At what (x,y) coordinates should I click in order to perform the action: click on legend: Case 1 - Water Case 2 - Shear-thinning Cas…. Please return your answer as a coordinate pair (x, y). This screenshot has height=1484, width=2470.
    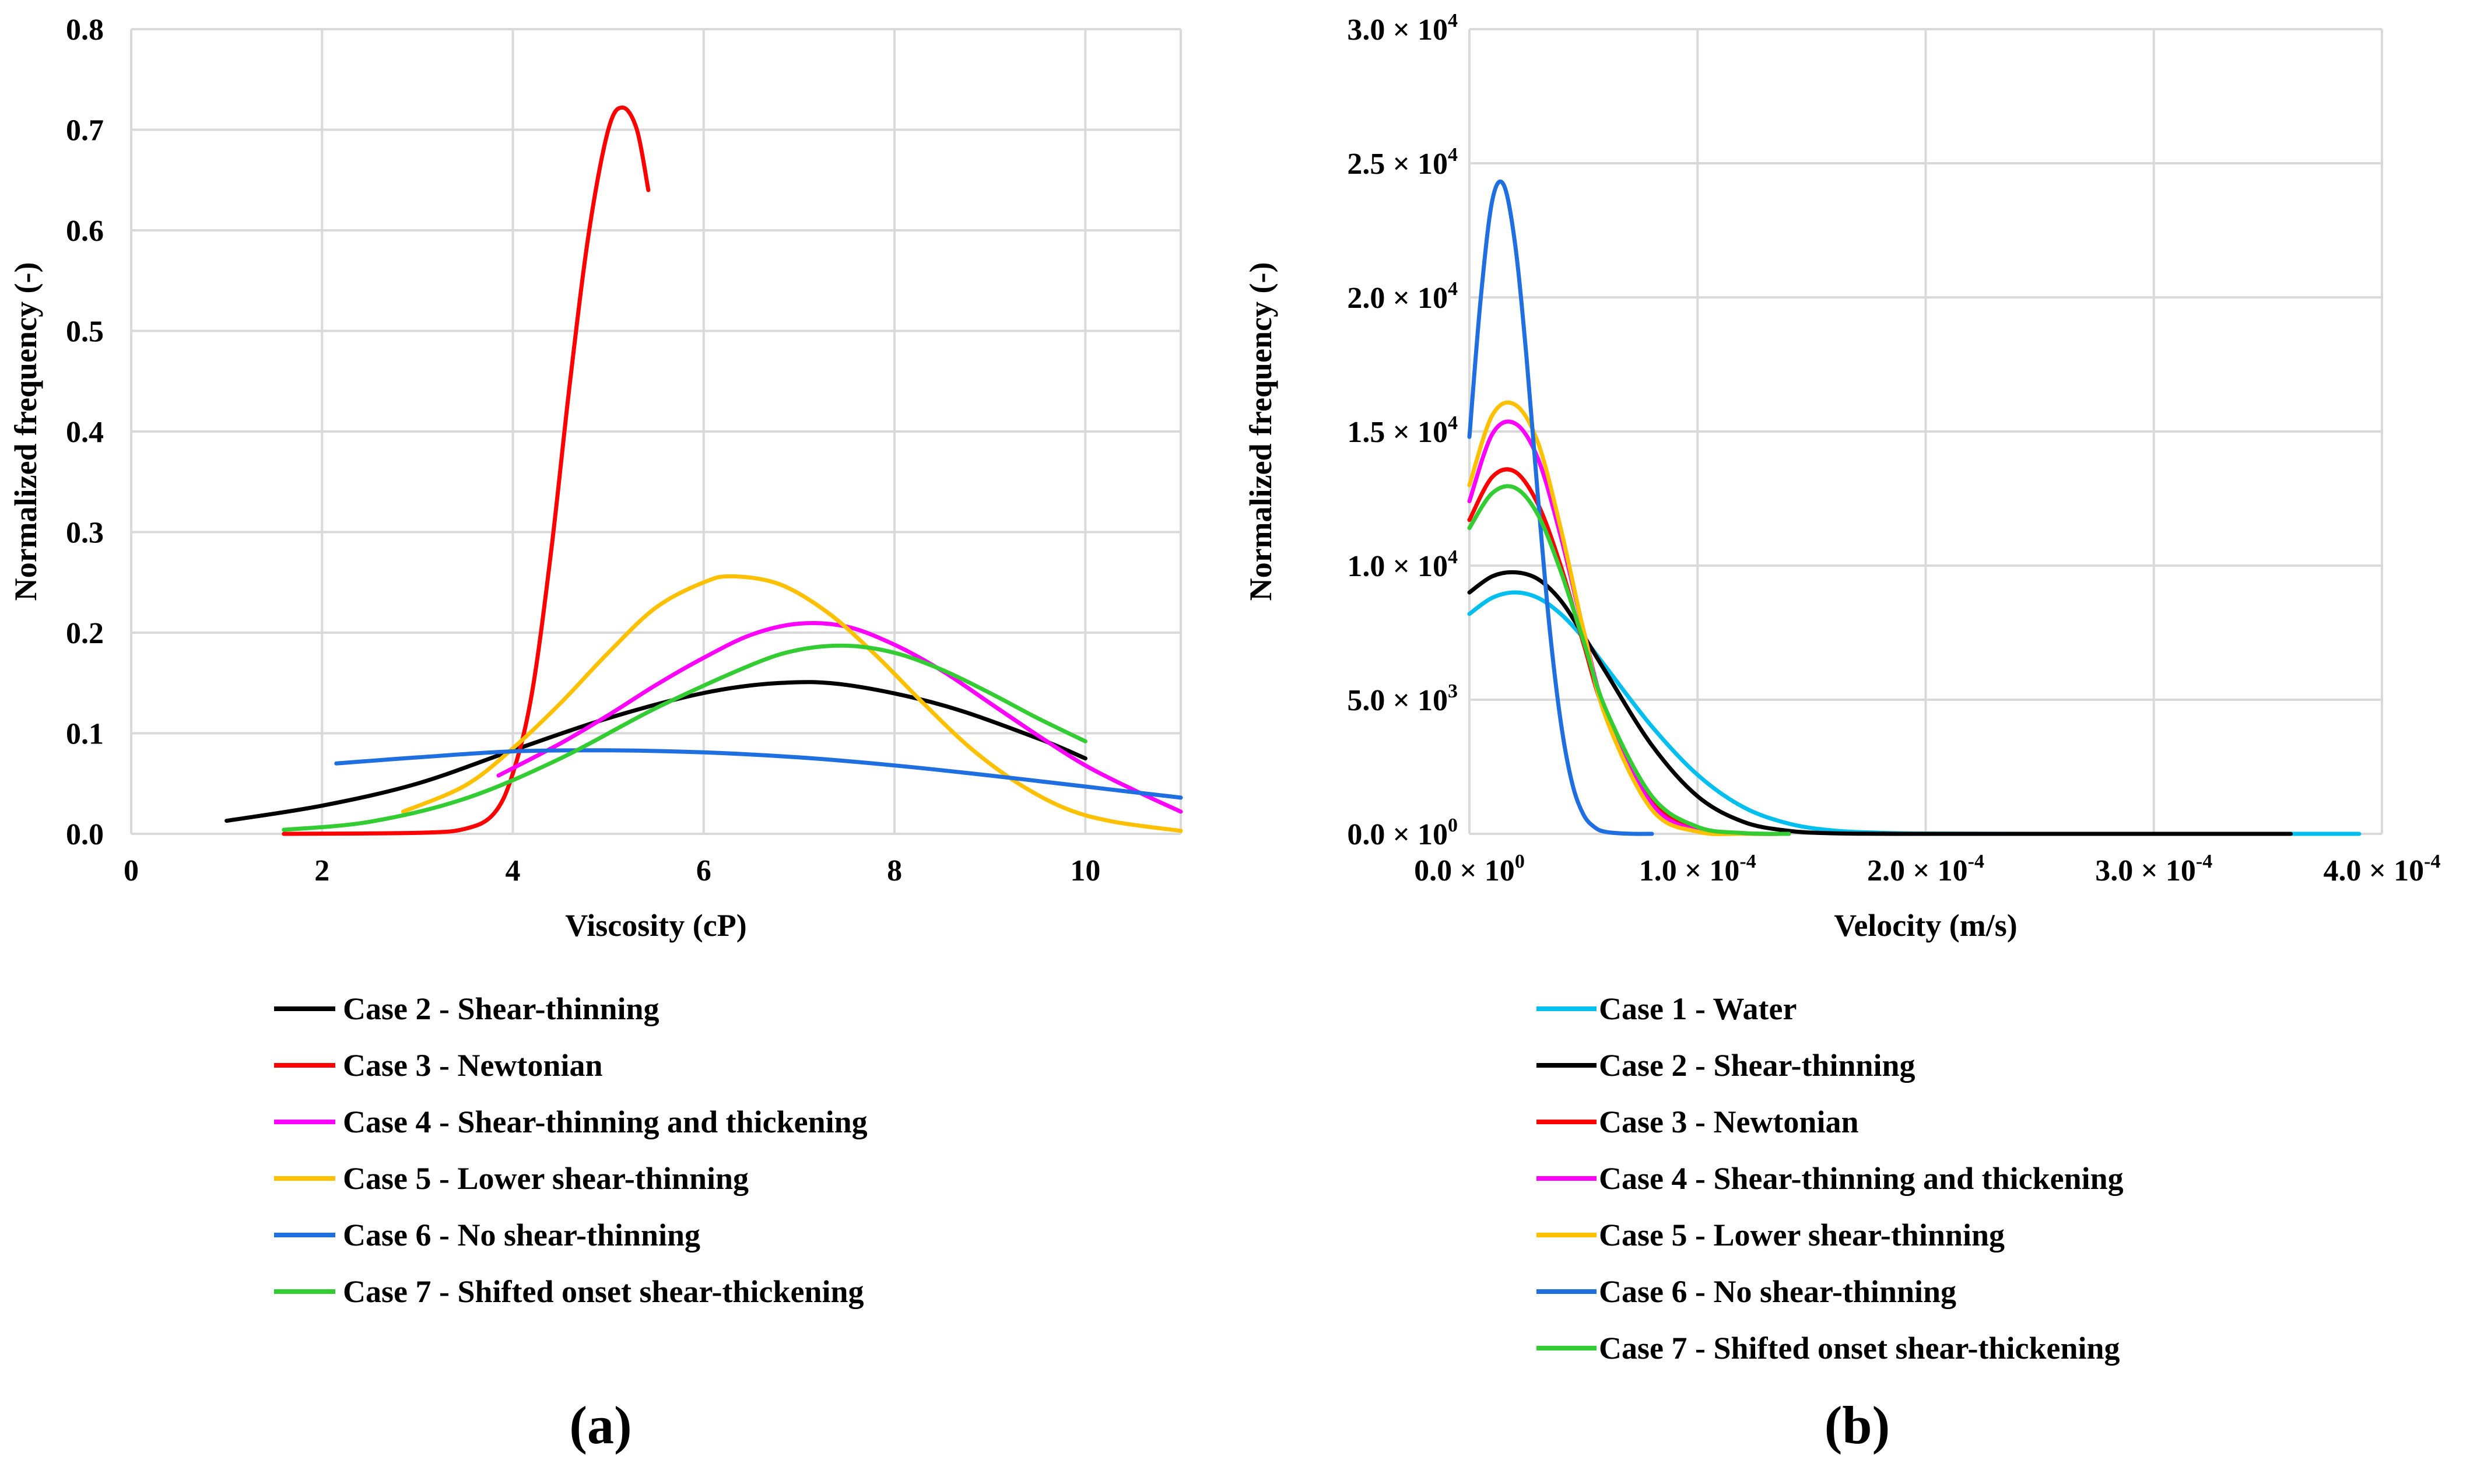
    Looking at the image, I should click on (1830, 1178).